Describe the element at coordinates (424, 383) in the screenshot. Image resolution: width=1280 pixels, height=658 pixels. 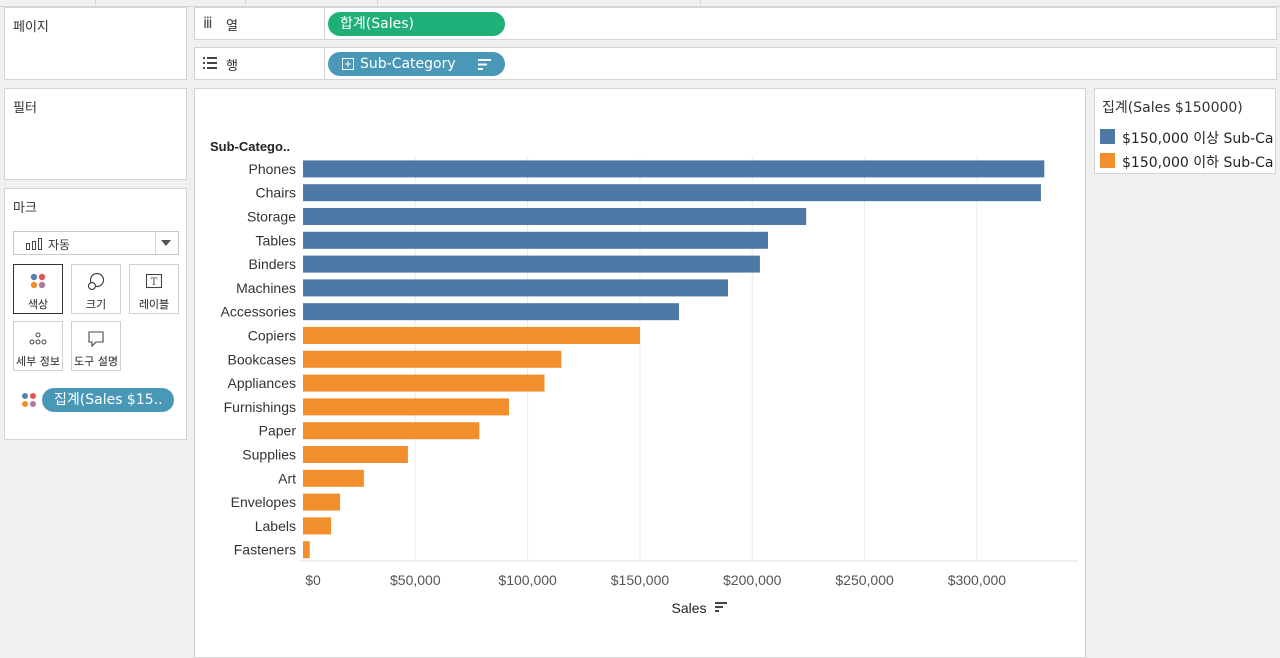
I see `bar-appliances` at that location.